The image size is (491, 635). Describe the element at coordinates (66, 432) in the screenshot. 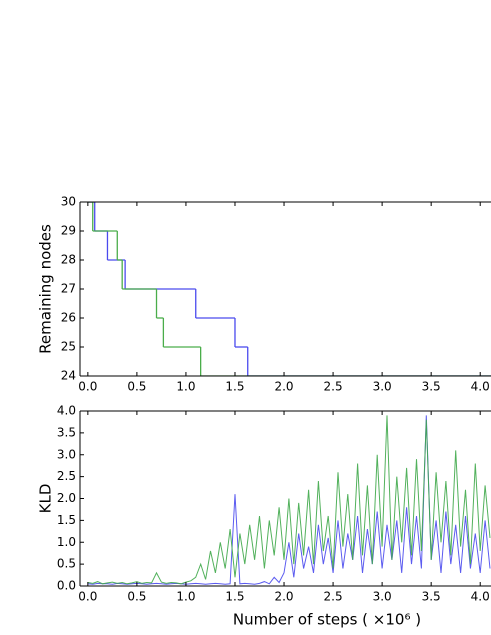

I see `y-tick-label: 3.5` at that location.